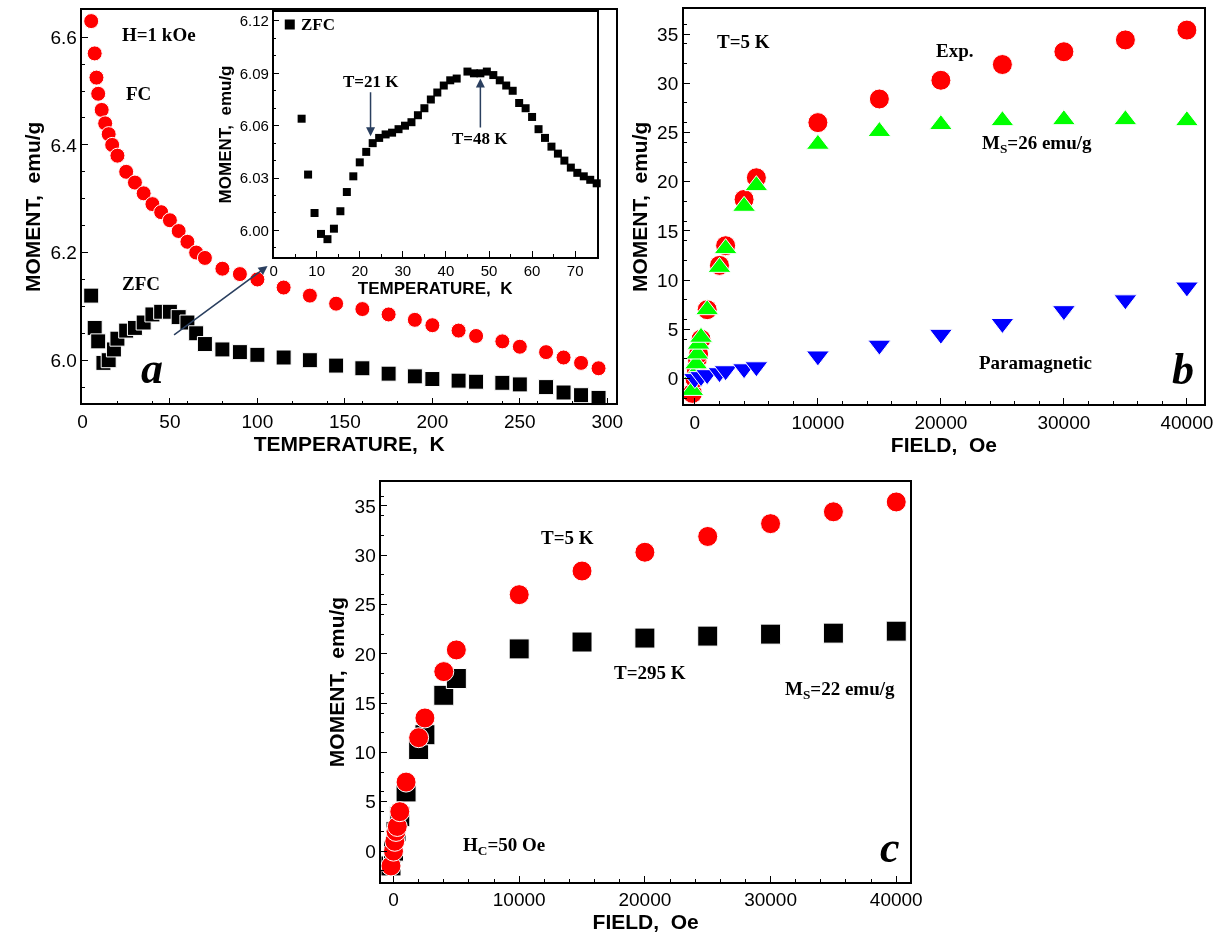 This screenshot has height=940, width=1227. Describe the element at coordinates (941, 422) in the screenshot. I see `x-tick-label: 20000` at that location.